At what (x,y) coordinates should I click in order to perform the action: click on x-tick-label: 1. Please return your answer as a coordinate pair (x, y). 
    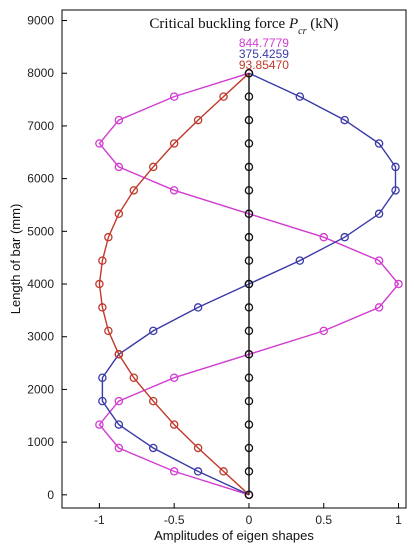
    Looking at the image, I should click on (398, 520).